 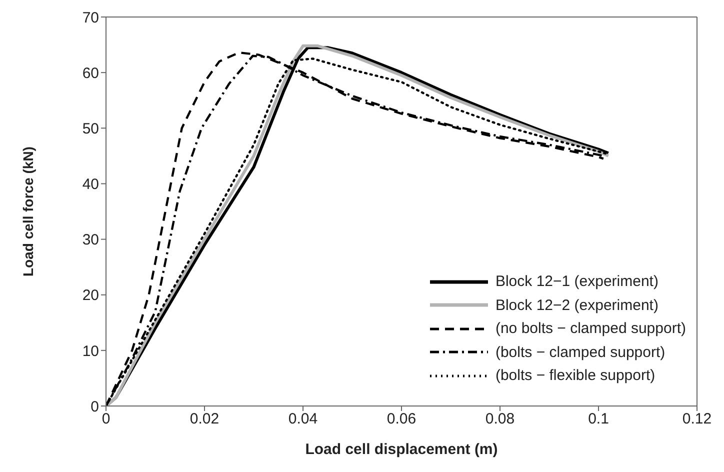 I want to click on x-tick-label: 0.12, so click(x=697, y=419).